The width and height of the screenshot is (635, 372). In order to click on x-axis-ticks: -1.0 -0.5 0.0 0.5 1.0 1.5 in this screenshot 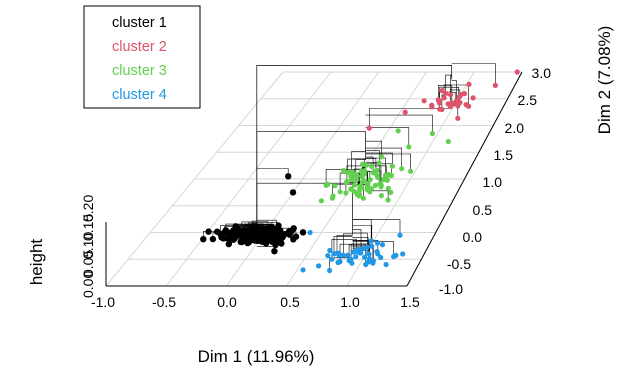, I will do `click(255, 302)`.